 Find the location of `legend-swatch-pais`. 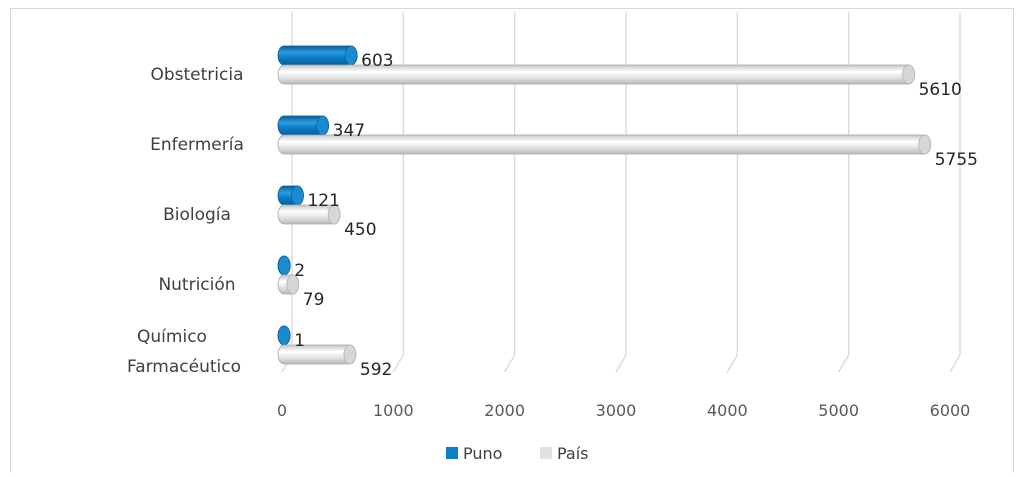

legend-swatch-pais is located at coordinates (546, 453).